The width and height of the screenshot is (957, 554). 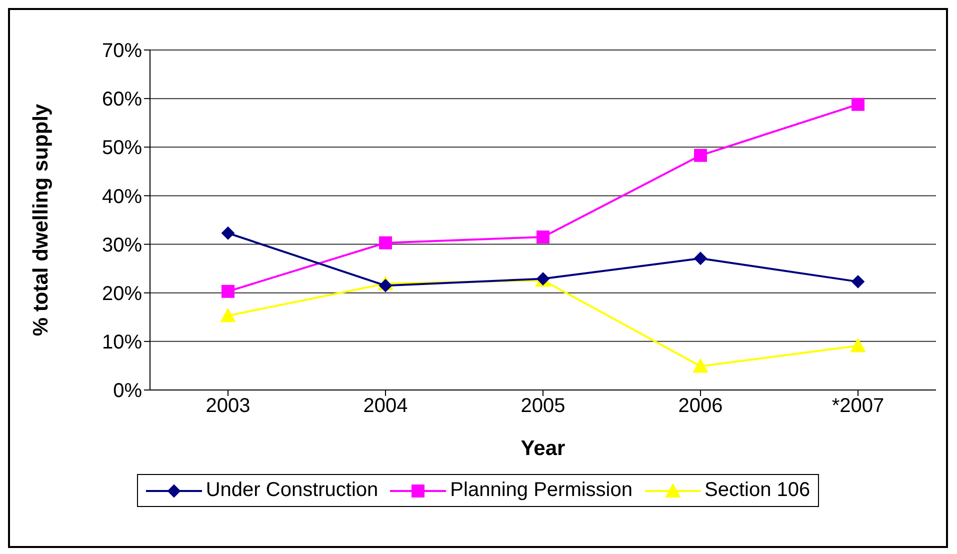 What do you see at coordinates (228, 406) in the screenshot?
I see `x-tick-label: 2003` at bounding box center [228, 406].